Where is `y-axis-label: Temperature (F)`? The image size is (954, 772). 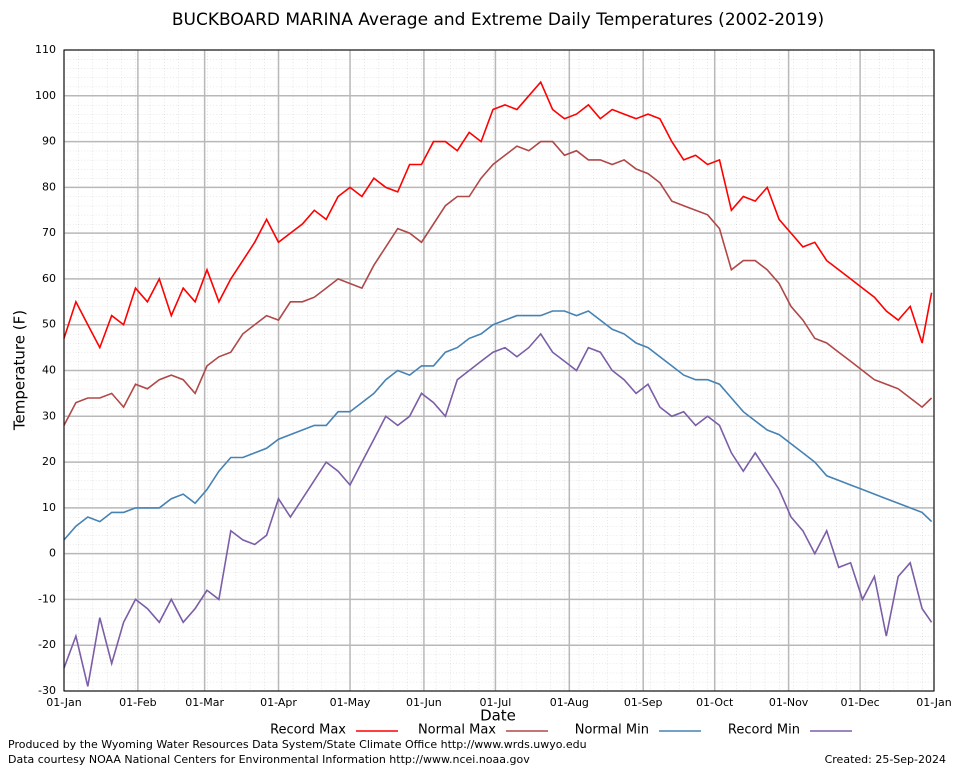 y-axis-label: Temperature (F) is located at coordinates (20, 370).